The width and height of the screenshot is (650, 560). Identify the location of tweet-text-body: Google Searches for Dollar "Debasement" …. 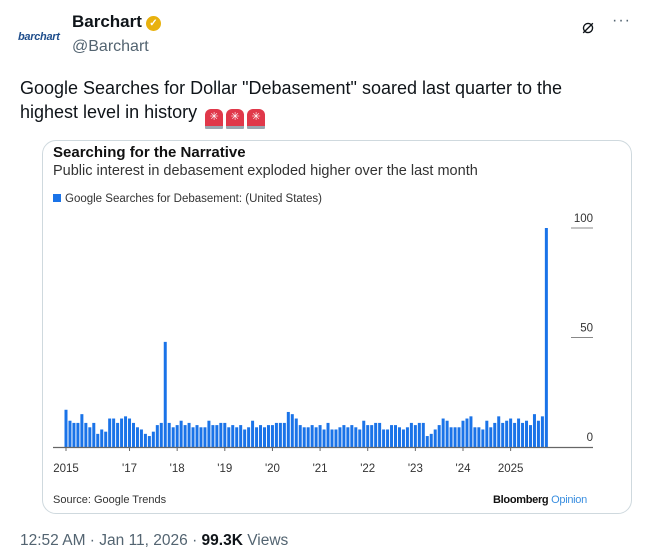
(291, 100).